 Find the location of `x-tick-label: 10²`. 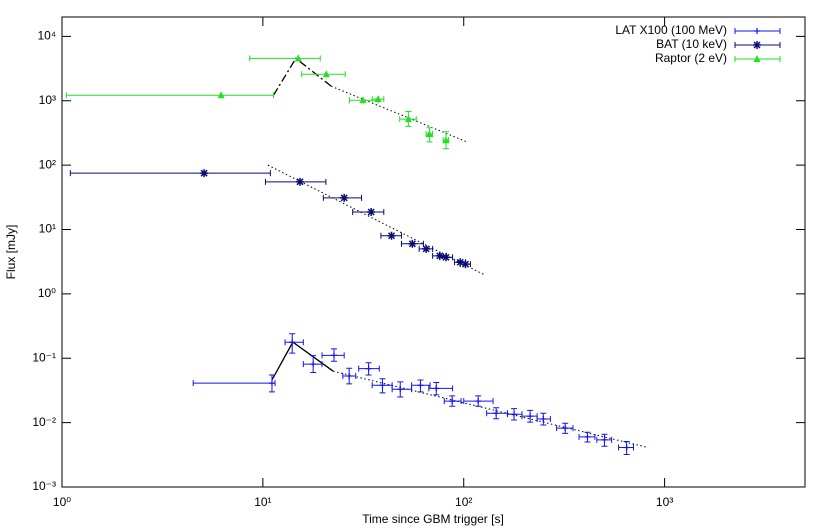

x-tick-label: 10² is located at coordinates (463, 502).